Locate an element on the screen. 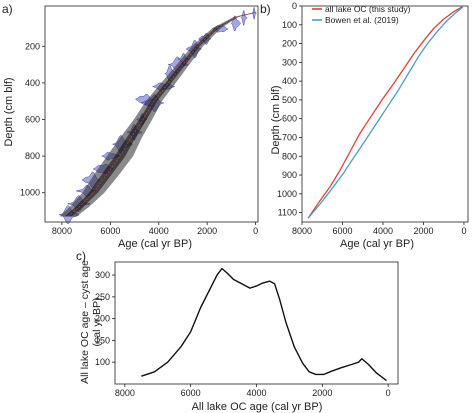  panel-c-y-tick-label: 200 is located at coordinates (102, 319).